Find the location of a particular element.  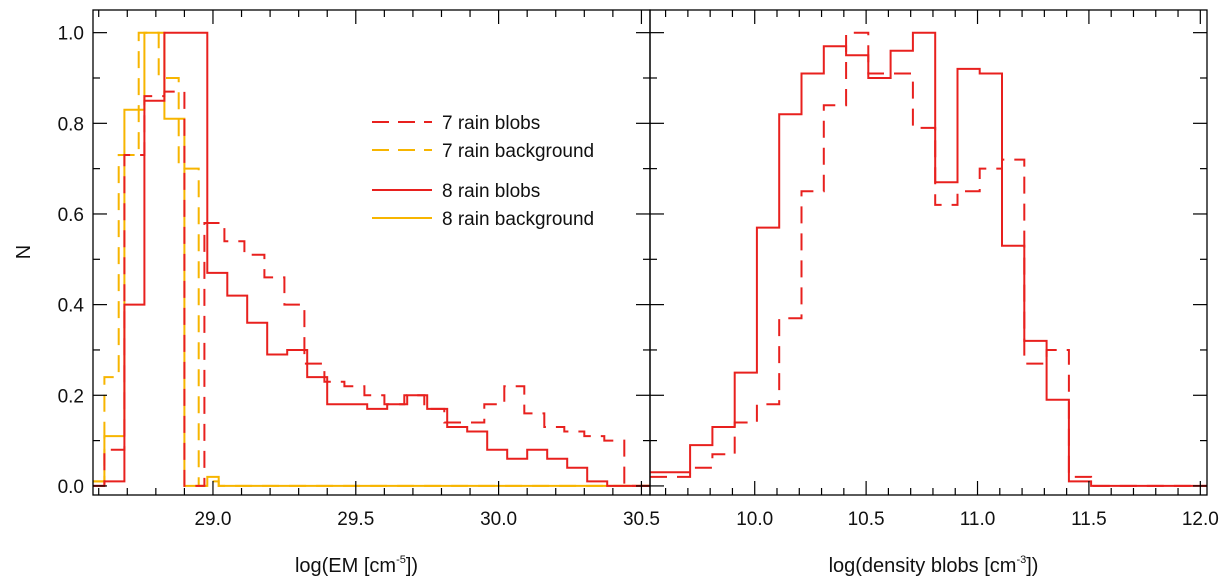

y-tick-label: 0.6 is located at coordinates (71, 215).